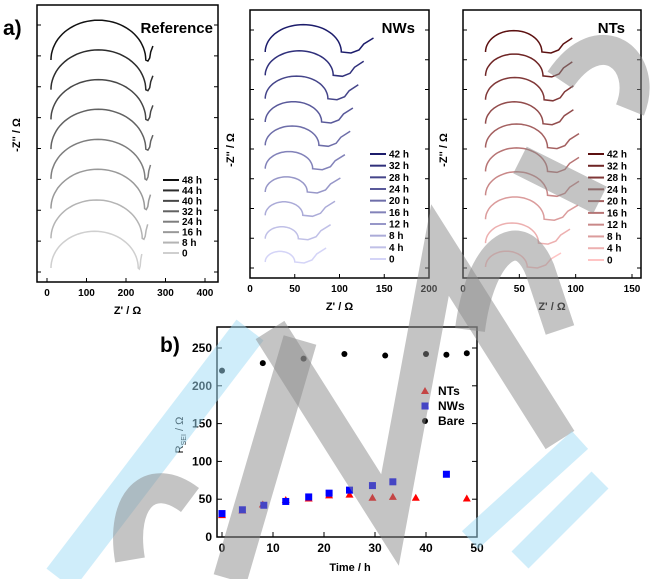 This screenshot has height=579, width=650. What do you see at coordinates (632, 289) in the screenshot?
I see `x-tick-label: 150` at bounding box center [632, 289].